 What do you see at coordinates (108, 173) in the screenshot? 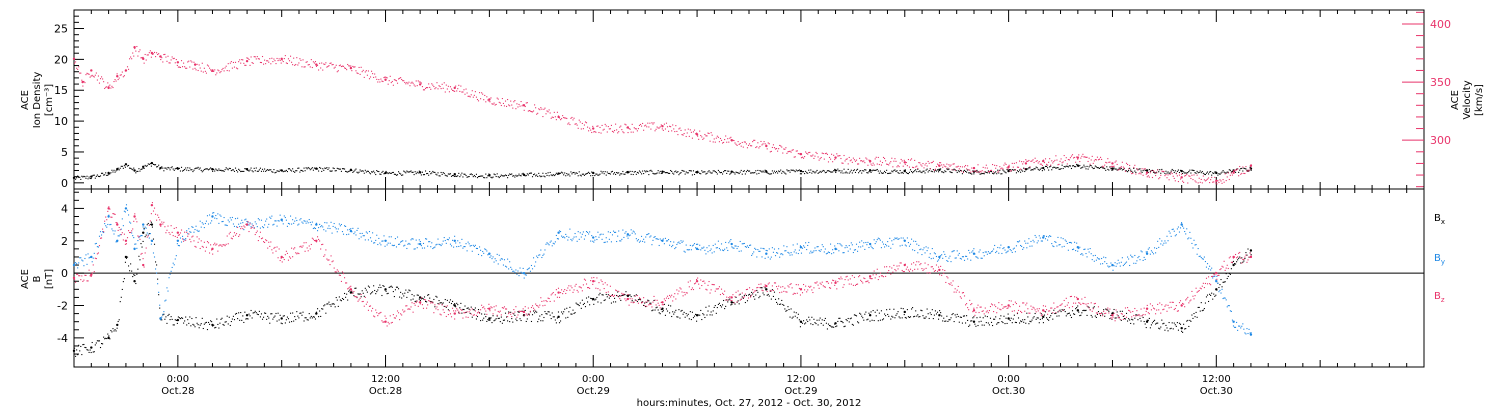
I see `ion-density-point` at bounding box center [108, 173].